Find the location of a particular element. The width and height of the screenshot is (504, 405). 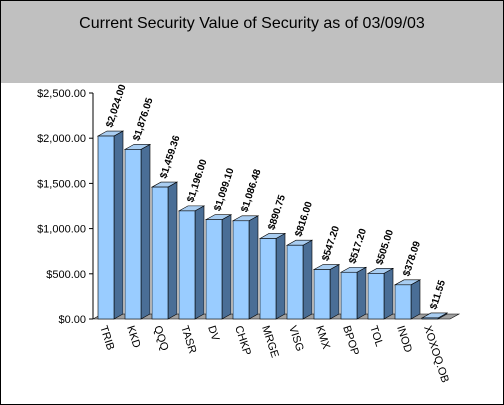

data-label: $1,876.05 is located at coordinates (143, 119).